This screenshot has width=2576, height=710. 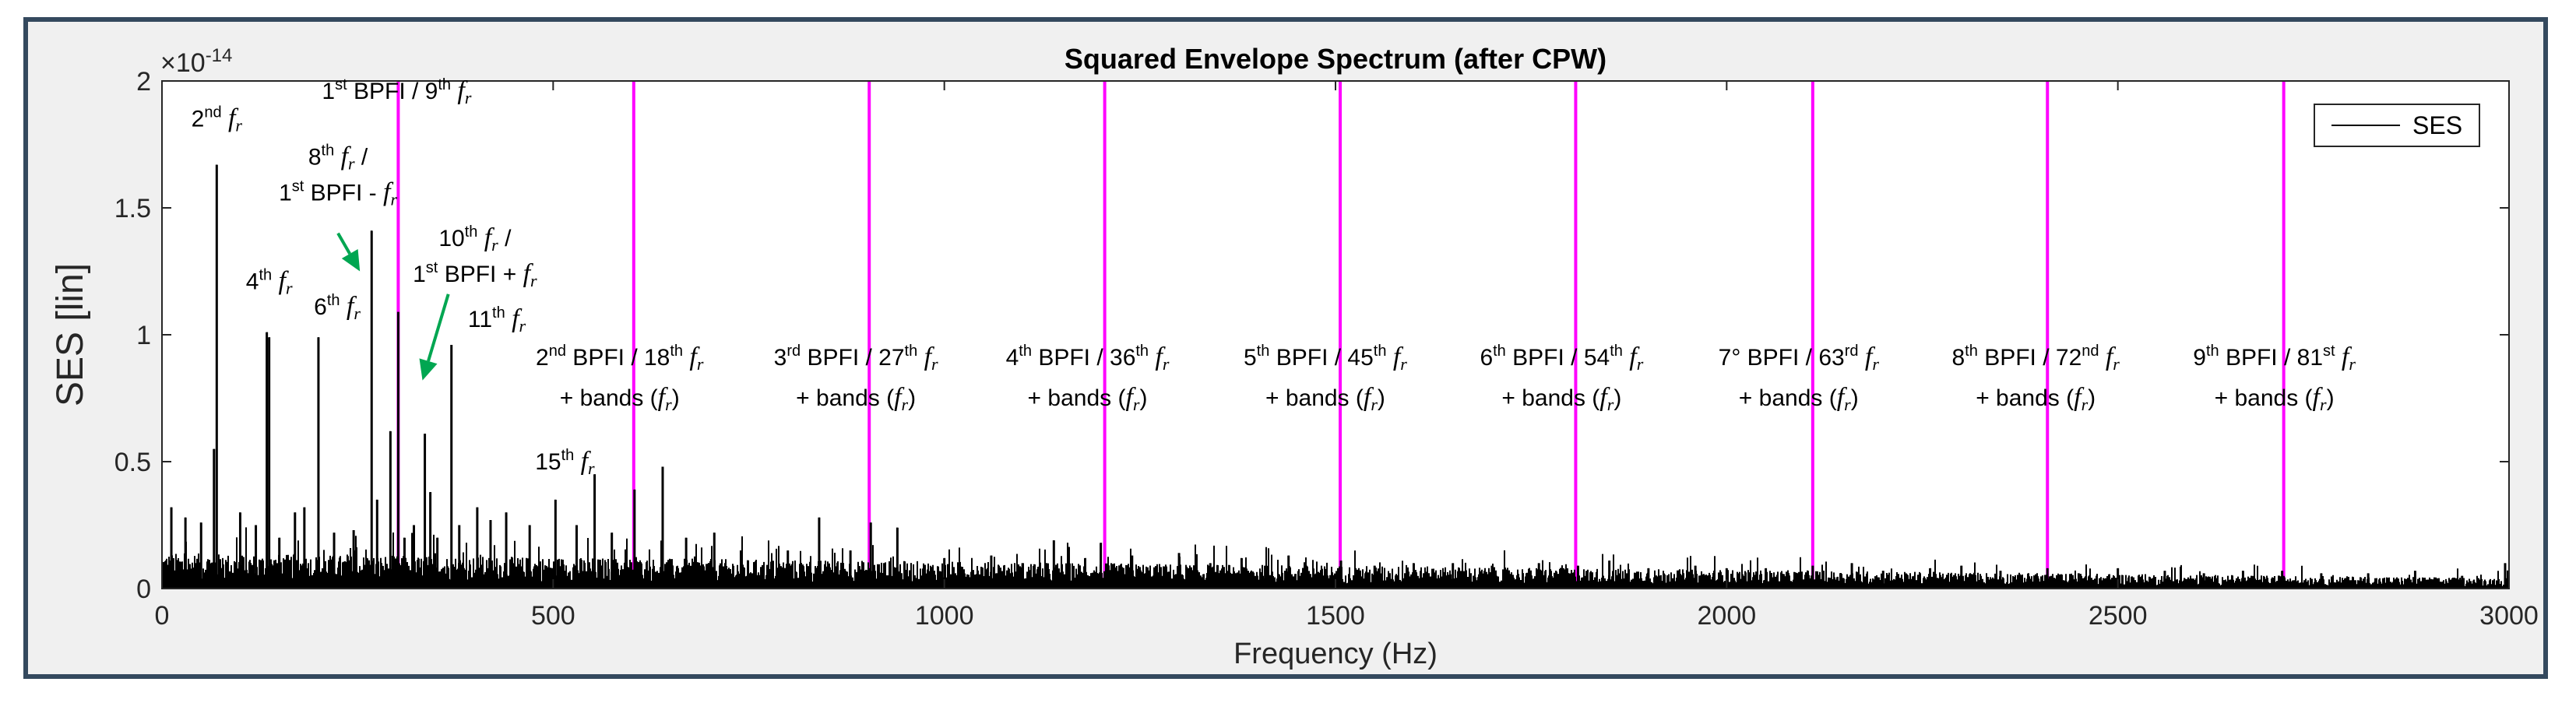 I want to click on y-tick-label: 2, so click(x=143, y=82).